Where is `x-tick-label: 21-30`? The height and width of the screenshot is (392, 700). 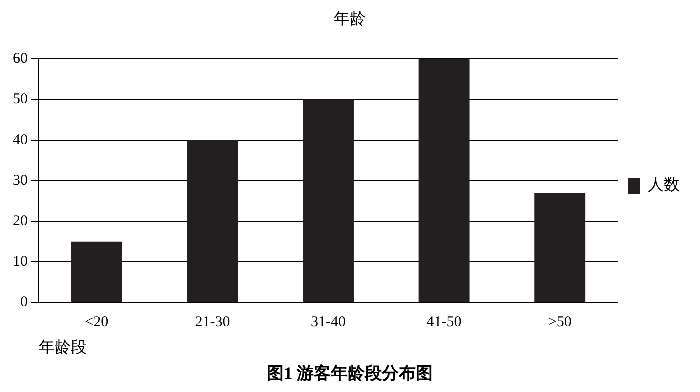
x-tick-label: 21-30 is located at coordinates (212, 322).